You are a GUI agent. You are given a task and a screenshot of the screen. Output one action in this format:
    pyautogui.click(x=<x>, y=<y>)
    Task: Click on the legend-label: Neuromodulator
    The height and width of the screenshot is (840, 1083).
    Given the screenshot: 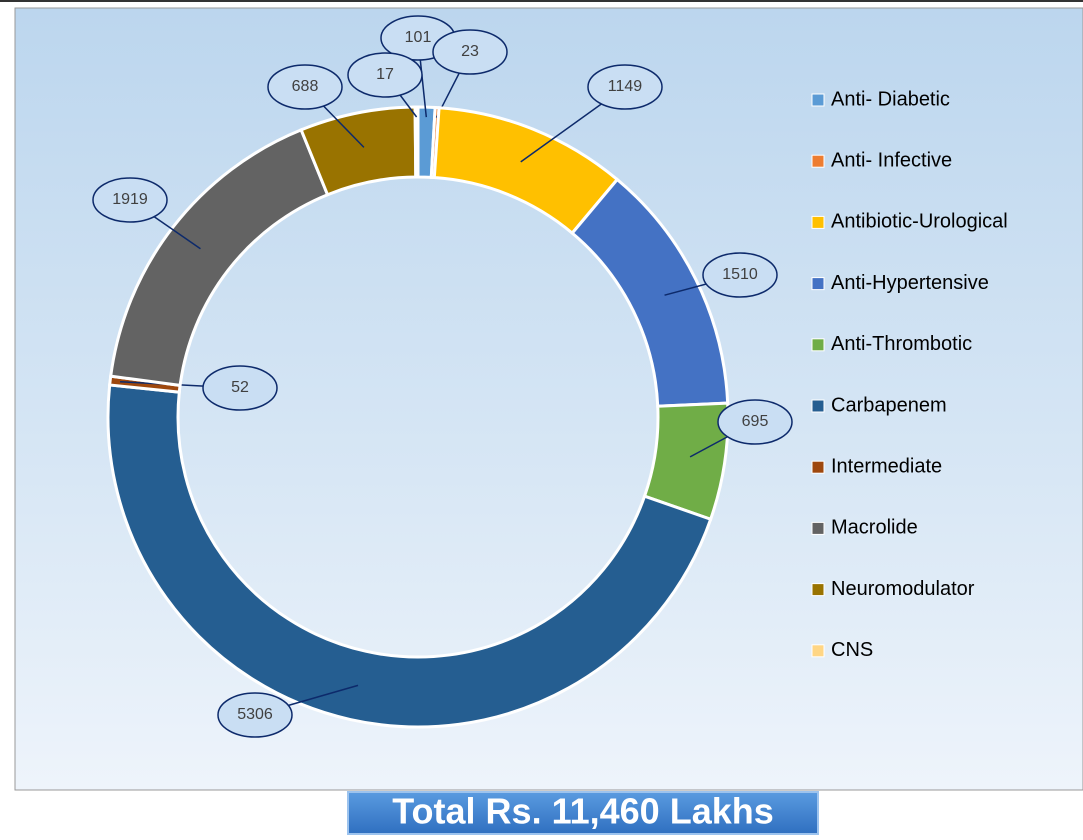 What is the action you would take?
    pyautogui.click(x=903, y=589)
    